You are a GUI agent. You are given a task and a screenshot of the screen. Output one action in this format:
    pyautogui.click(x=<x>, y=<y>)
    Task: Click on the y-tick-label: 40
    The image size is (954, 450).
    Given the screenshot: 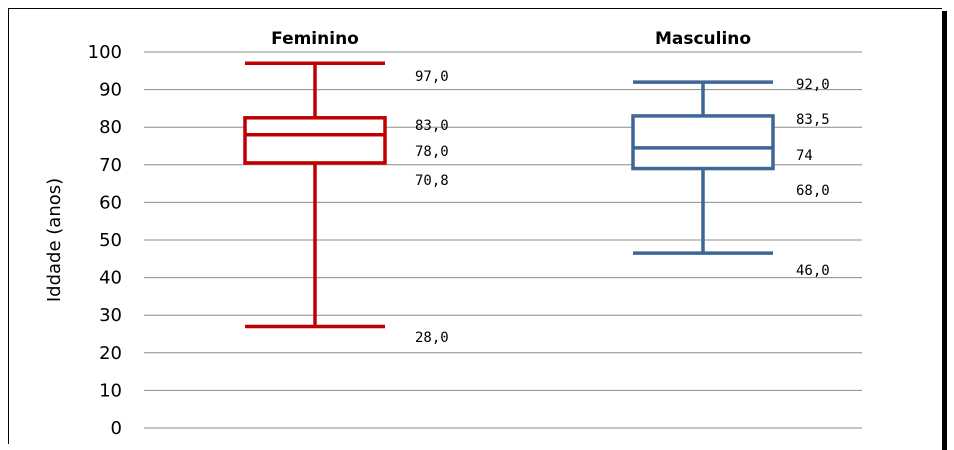 What is the action you would take?
    pyautogui.click(x=110, y=278)
    